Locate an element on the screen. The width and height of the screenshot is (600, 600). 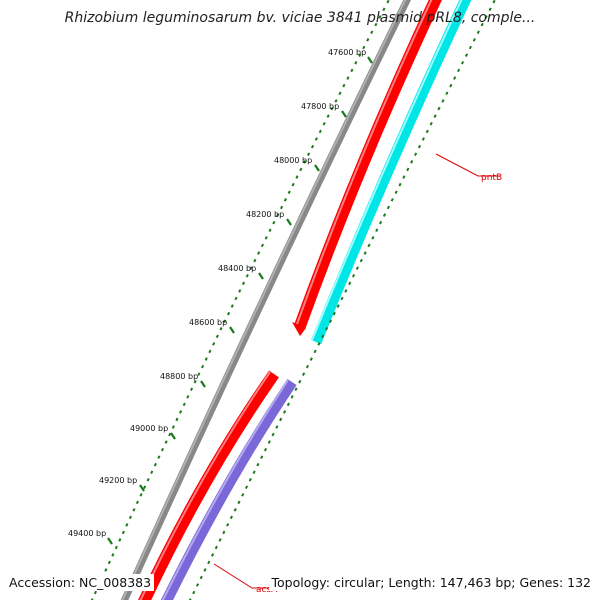
cds-track-upper-shine is located at coordinates (364, 162).